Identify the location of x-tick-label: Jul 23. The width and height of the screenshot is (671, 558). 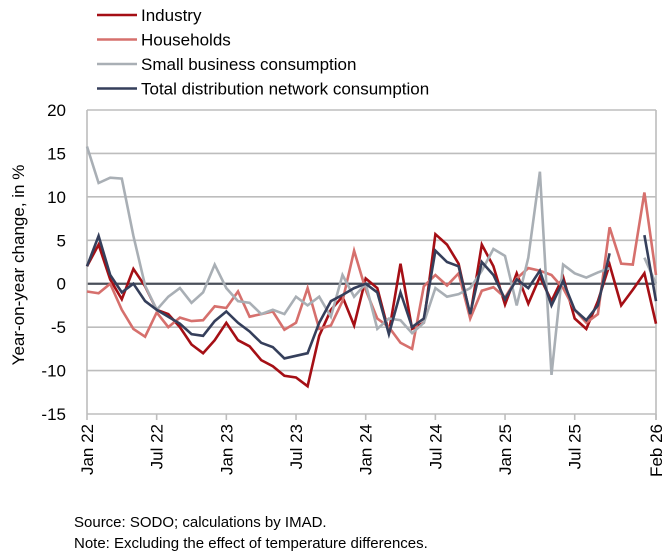
(296, 446).